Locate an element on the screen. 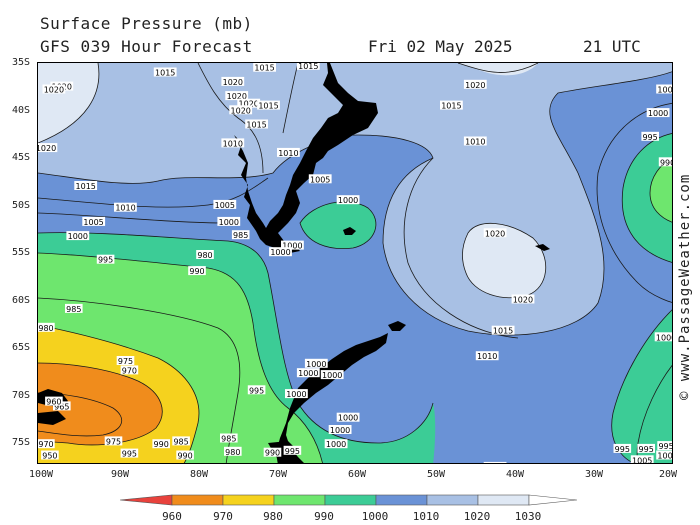 Image resolution: width=700 pixels, height=525 pixels. lat-label-70s: 70S is located at coordinates (21, 395).